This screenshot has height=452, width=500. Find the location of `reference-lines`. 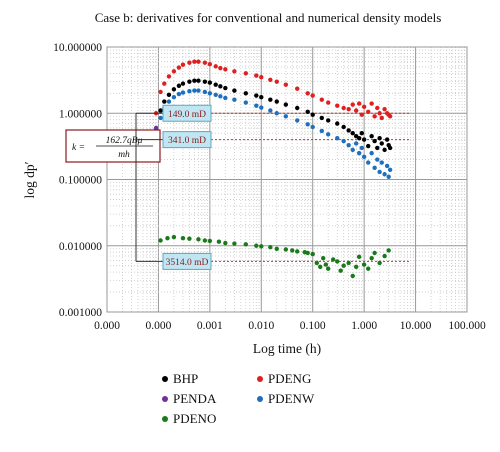

reference-lines is located at coordinates (310, 187).